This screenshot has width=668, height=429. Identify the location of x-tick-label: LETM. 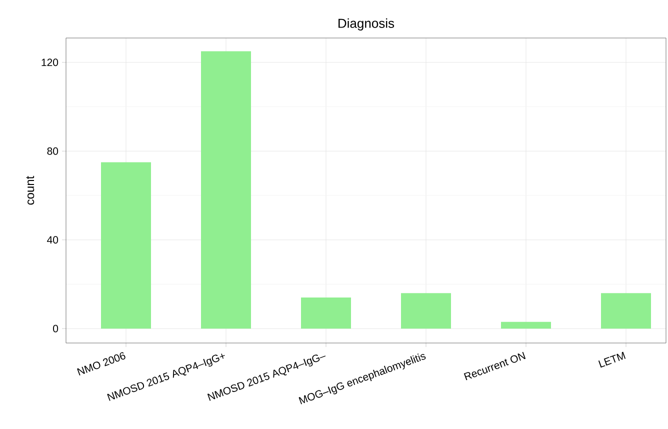
(612, 360).